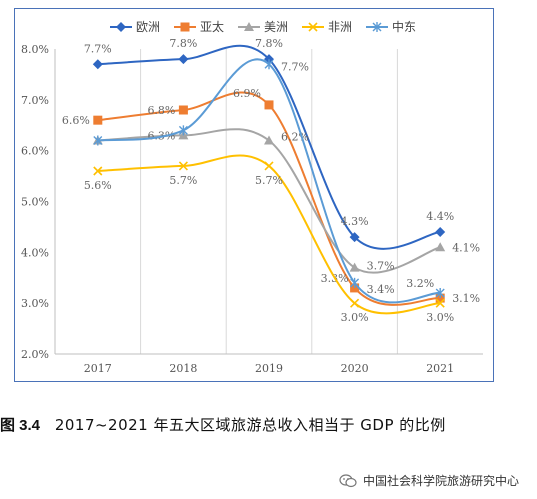 The width and height of the screenshot is (537, 499). I want to click on x-tick-label: 2019, so click(269, 368).